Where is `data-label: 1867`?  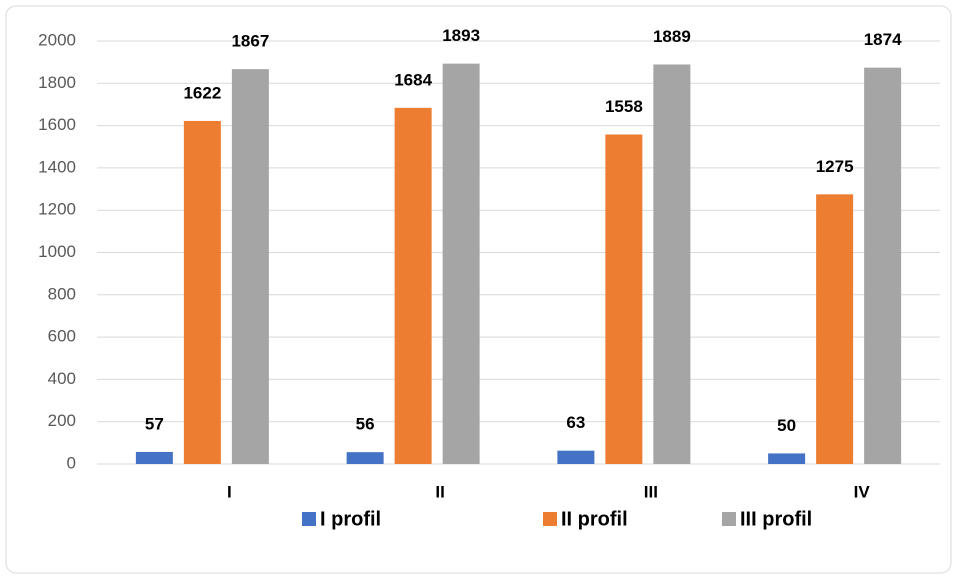
data-label: 1867 is located at coordinates (250, 41).